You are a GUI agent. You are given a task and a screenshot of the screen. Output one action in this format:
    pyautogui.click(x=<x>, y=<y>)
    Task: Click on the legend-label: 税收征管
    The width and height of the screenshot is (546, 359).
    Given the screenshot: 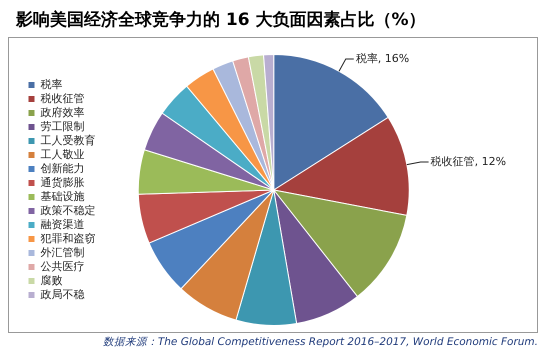 What is the action you would take?
    pyautogui.click(x=62, y=98)
    